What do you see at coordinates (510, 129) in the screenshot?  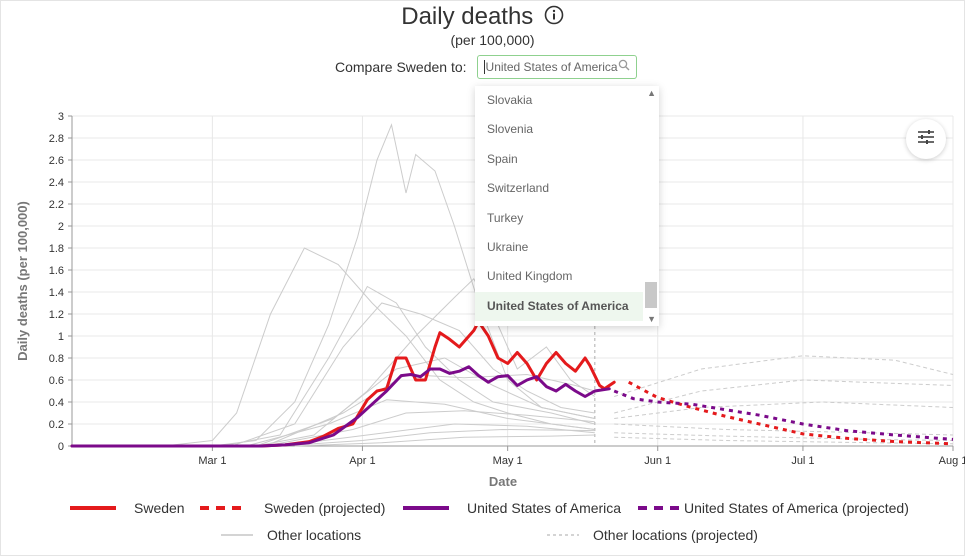 I see `dropdown-item: Slovenia` at bounding box center [510, 129].